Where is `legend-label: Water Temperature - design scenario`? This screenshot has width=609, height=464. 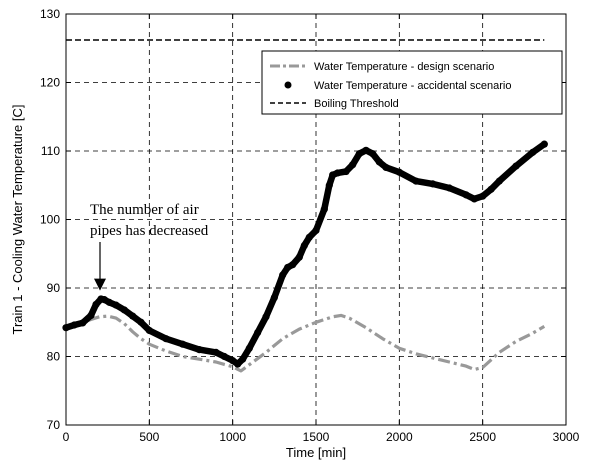 legend-label: Water Temperature - design scenario is located at coordinates (404, 67).